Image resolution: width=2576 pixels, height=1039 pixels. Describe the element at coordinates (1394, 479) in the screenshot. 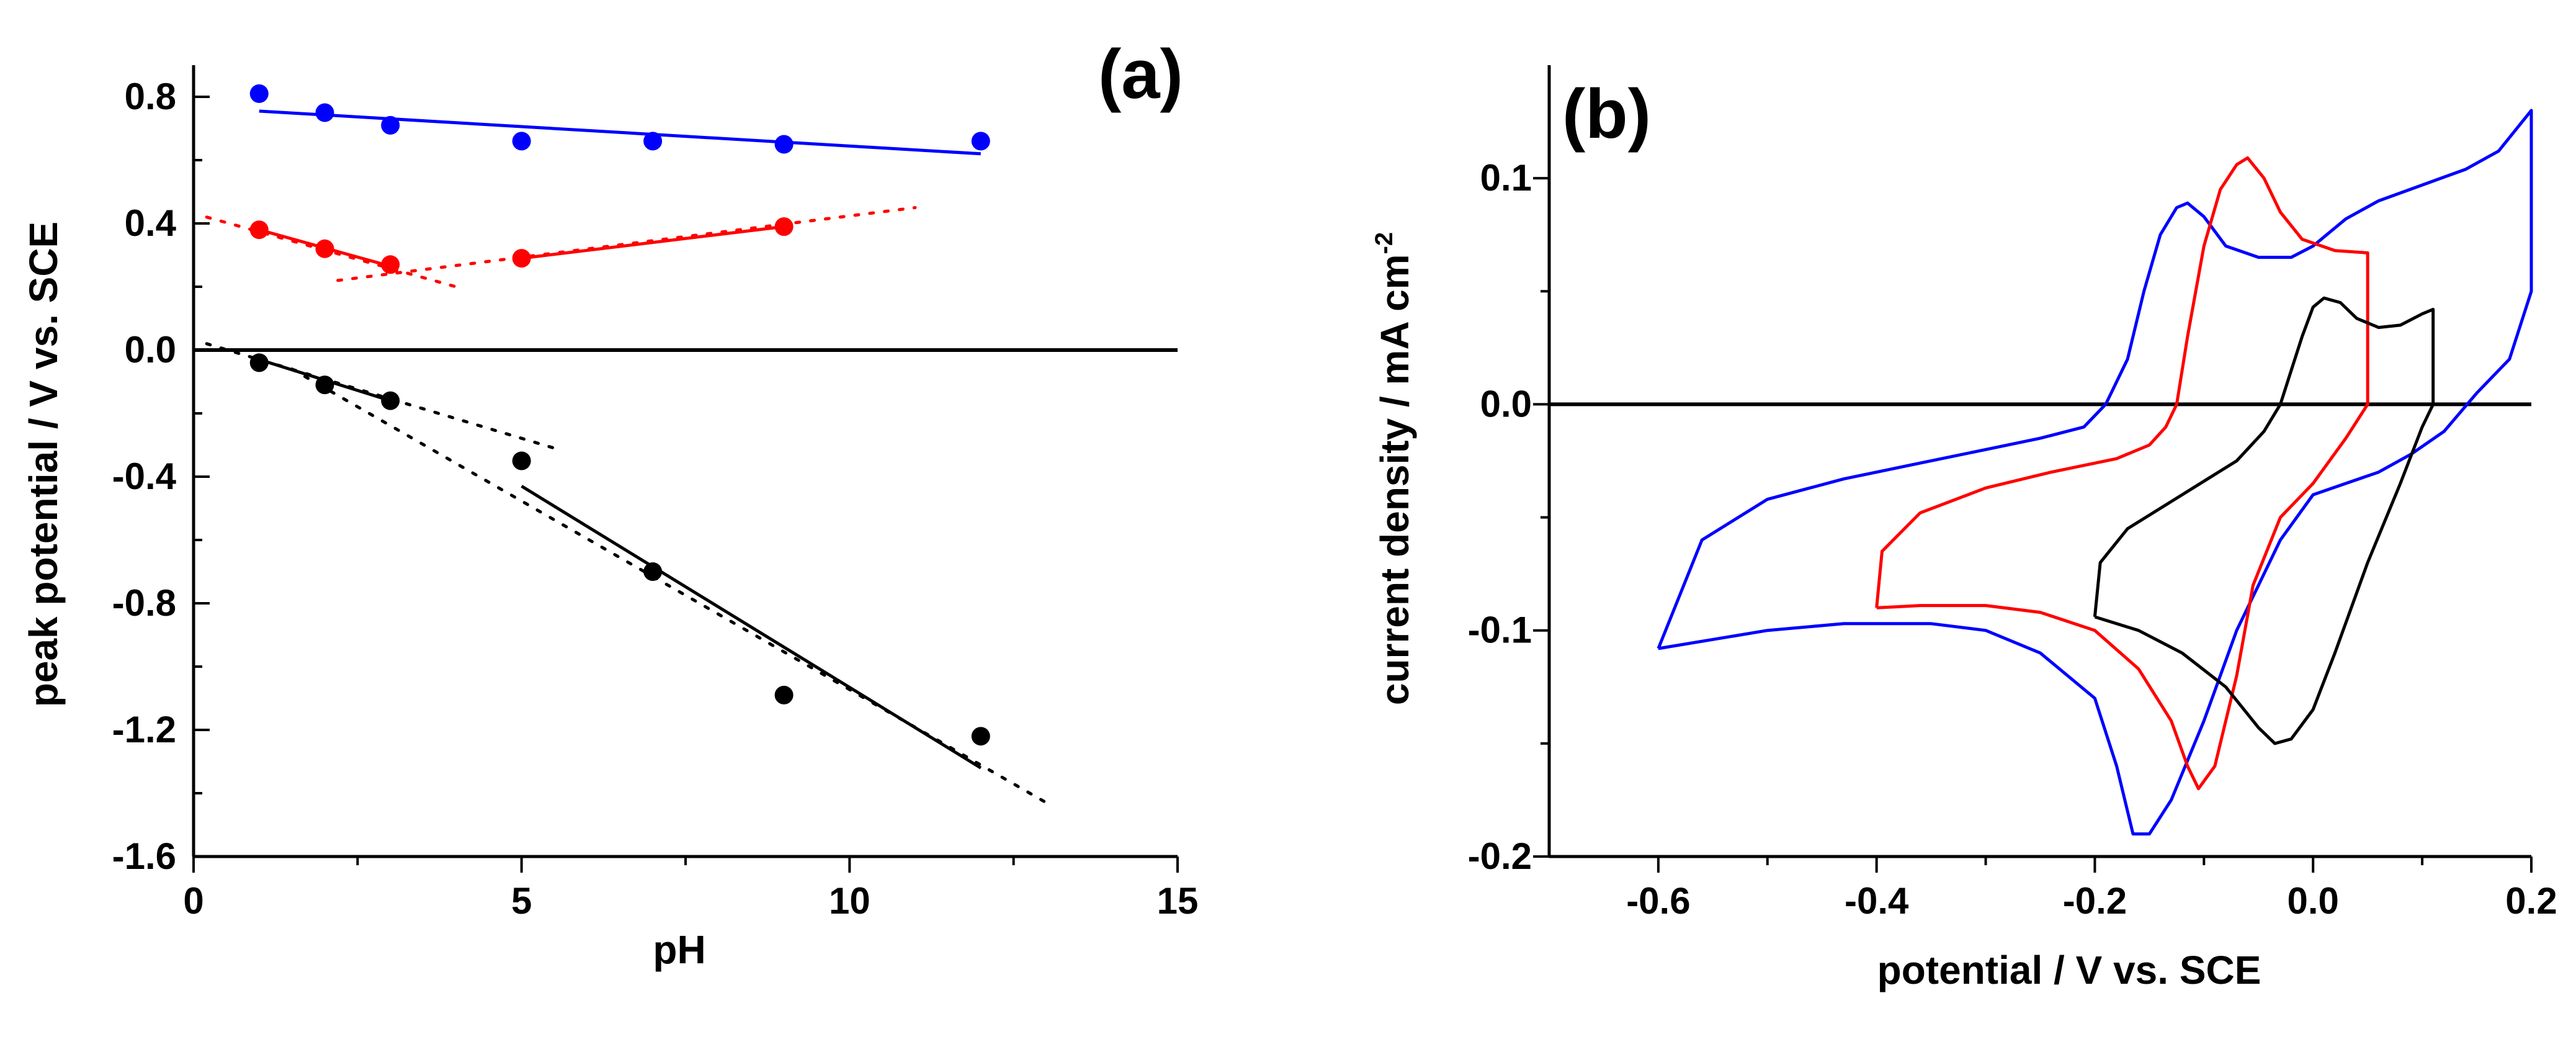

I see `panel-b-y-axis-label-main: current density / mA cm` at that location.